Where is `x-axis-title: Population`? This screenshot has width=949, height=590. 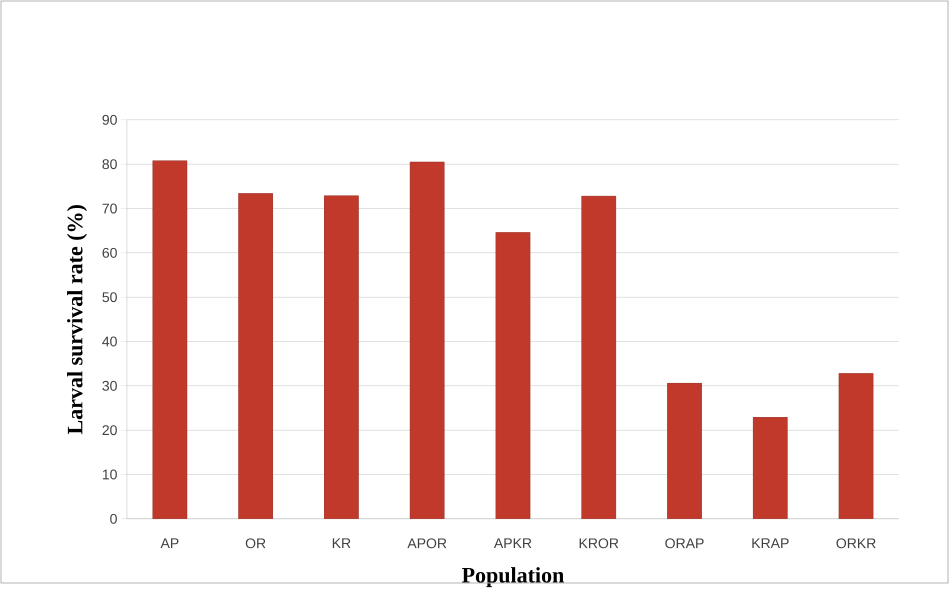
x-axis-title: Population is located at coordinates (513, 576).